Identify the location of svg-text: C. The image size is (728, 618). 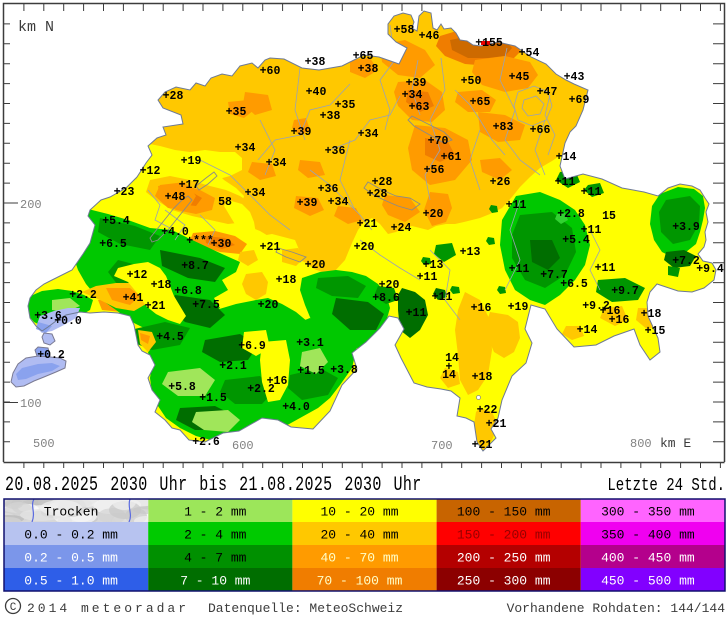
(13, 608).